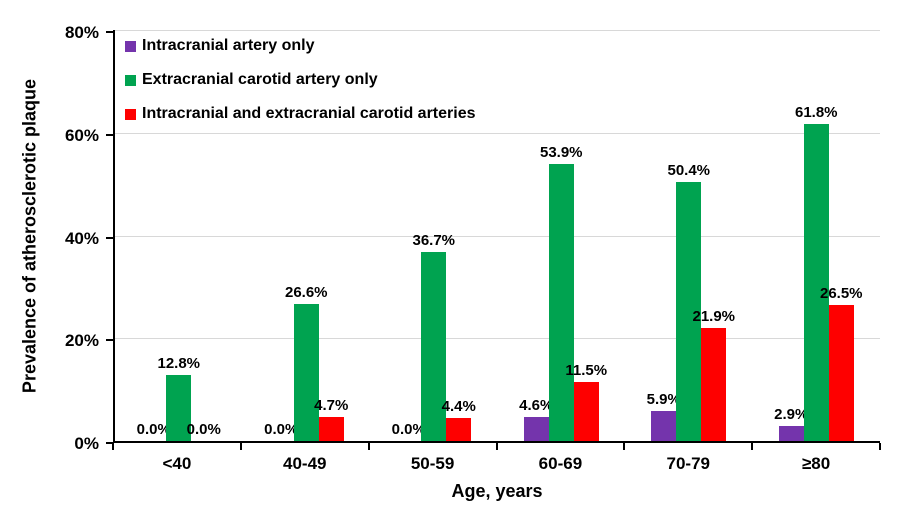  Describe the element at coordinates (560, 463) in the screenshot. I see `x-tick-label: 60-69` at that location.